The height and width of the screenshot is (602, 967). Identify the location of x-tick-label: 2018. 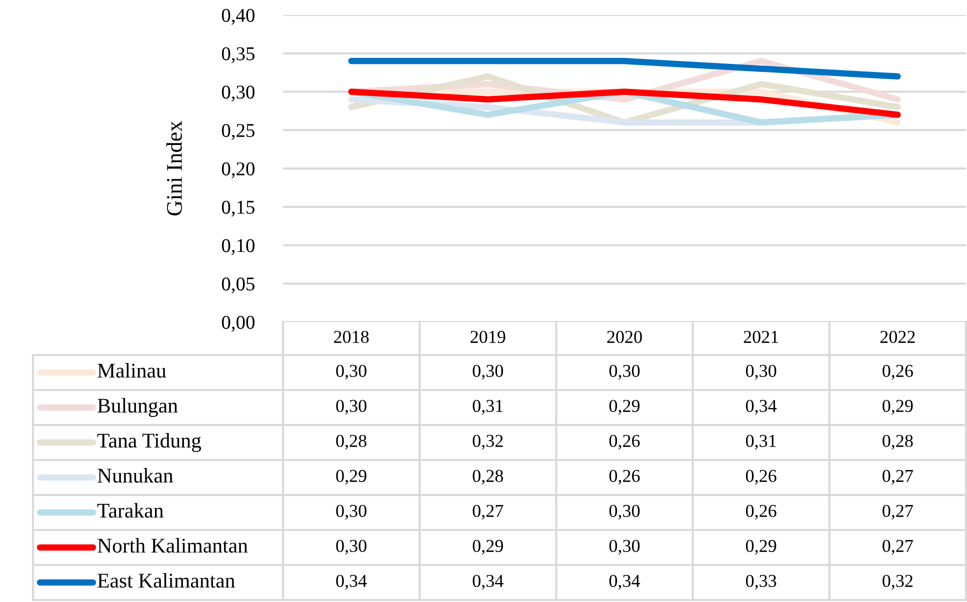
(351, 337).